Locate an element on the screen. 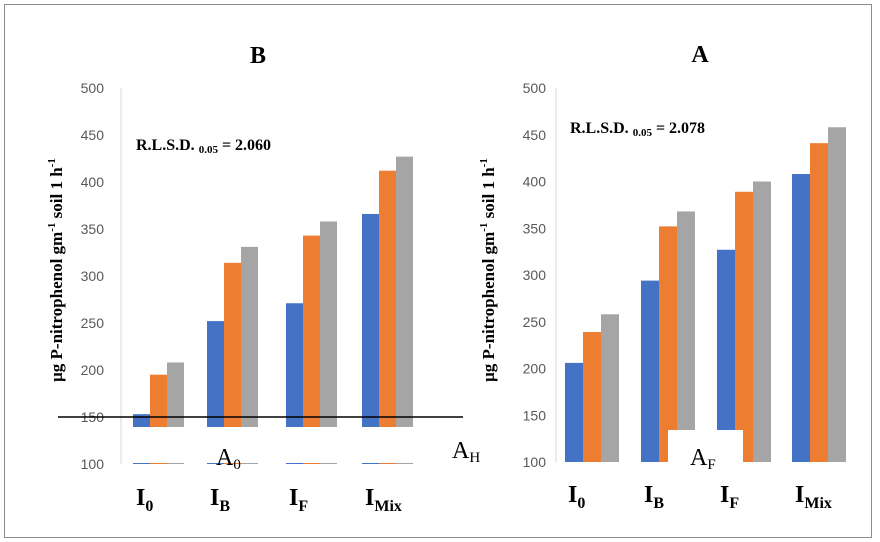 The image size is (880, 542). panel-b-y-tick-label: 500 is located at coordinates (93, 88).